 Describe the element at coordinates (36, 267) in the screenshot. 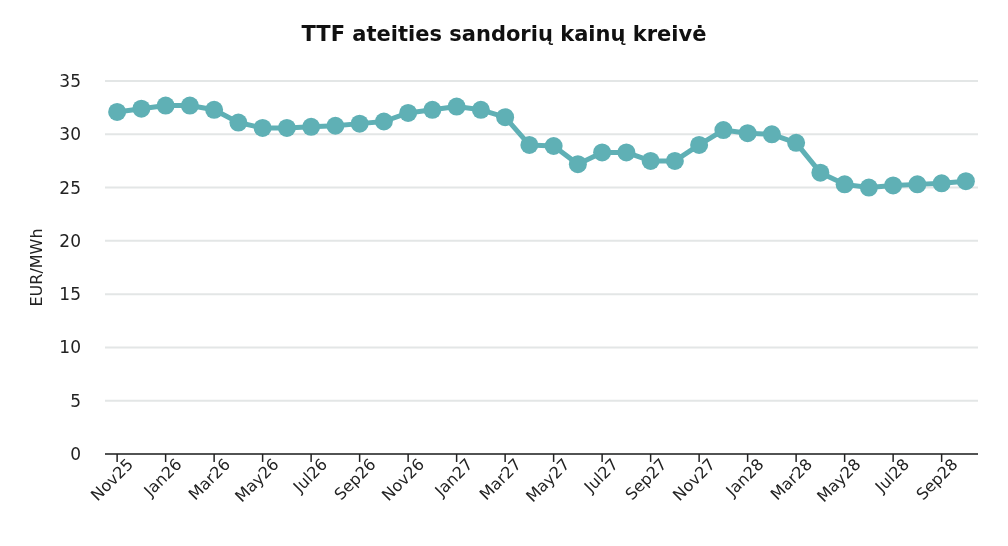

I see `y-axis-title: EUR/MWh` at that location.